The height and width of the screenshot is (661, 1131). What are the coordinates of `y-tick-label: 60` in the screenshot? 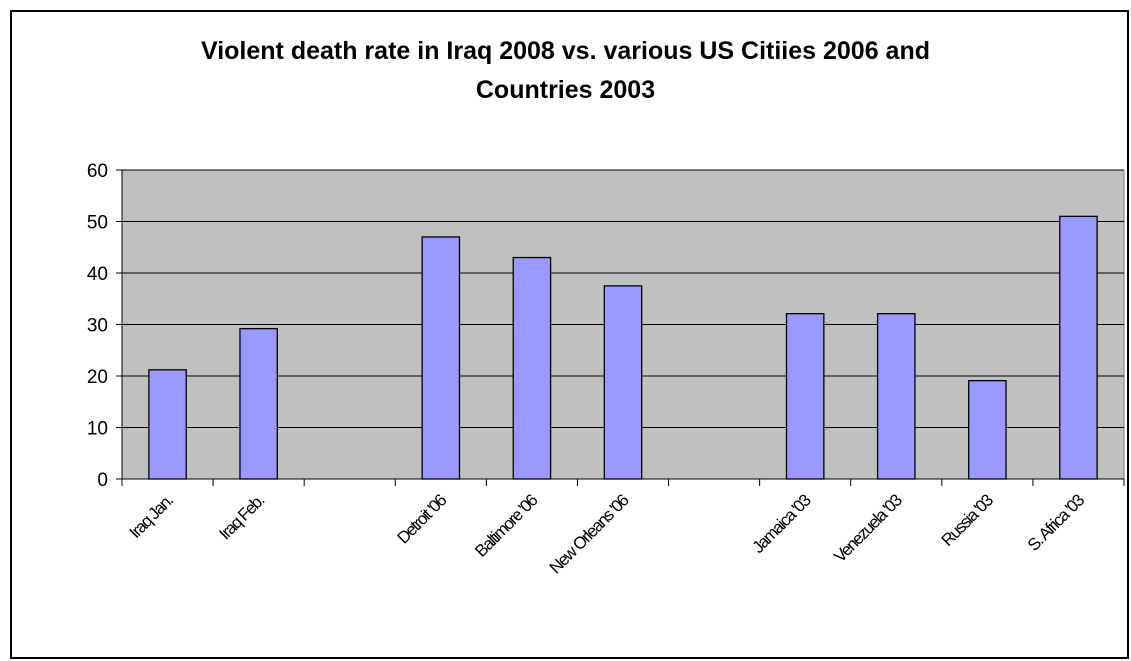 It's located at (97, 171).